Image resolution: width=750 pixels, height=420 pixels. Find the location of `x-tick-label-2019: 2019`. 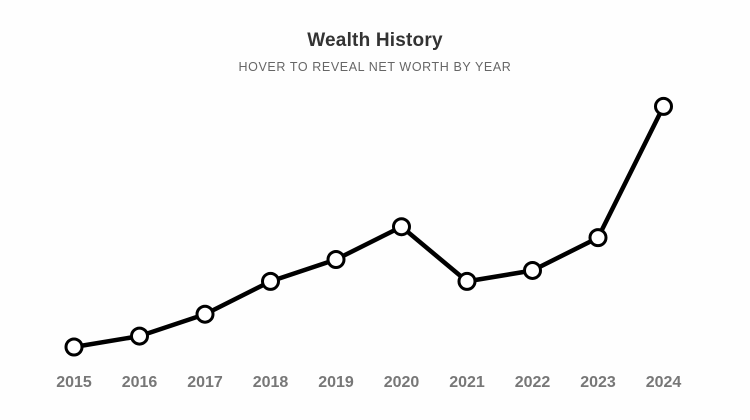

x-tick-label-2019: 2019 is located at coordinates (336, 382).